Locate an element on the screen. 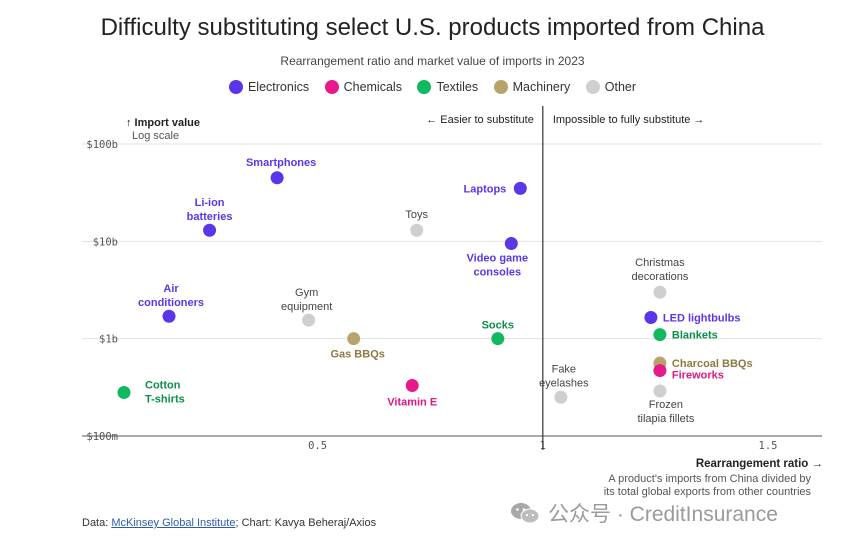  y-tick-label: $10b is located at coordinates (105, 242).